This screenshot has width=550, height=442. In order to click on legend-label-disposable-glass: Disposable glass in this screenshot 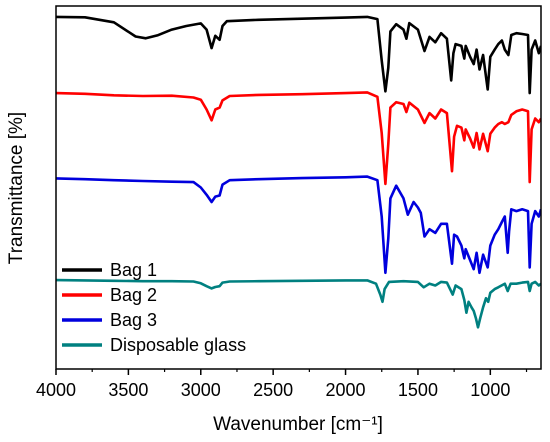, I will do `click(178, 345)`.